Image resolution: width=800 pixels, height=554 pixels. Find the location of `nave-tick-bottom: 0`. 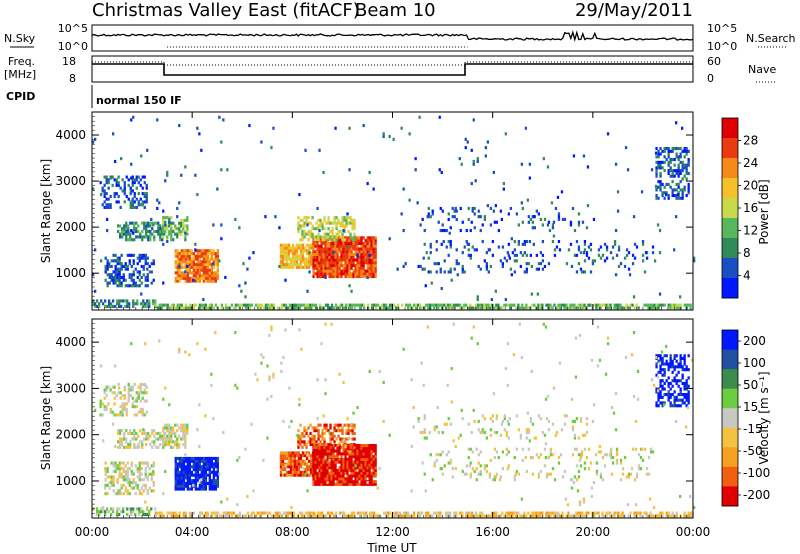

nave-tick-bottom: 0 is located at coordinates (710, 78).